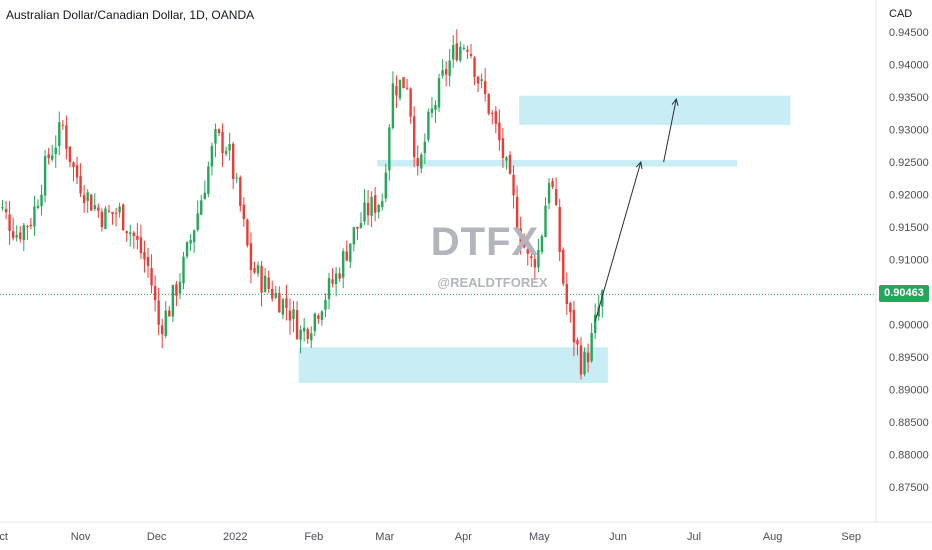 The image size is (932, 550). What do you see at coordinates (909, 423) in the screenshot?
I see `price-tick-label: 0.88500` at bounding box center [909, 423].